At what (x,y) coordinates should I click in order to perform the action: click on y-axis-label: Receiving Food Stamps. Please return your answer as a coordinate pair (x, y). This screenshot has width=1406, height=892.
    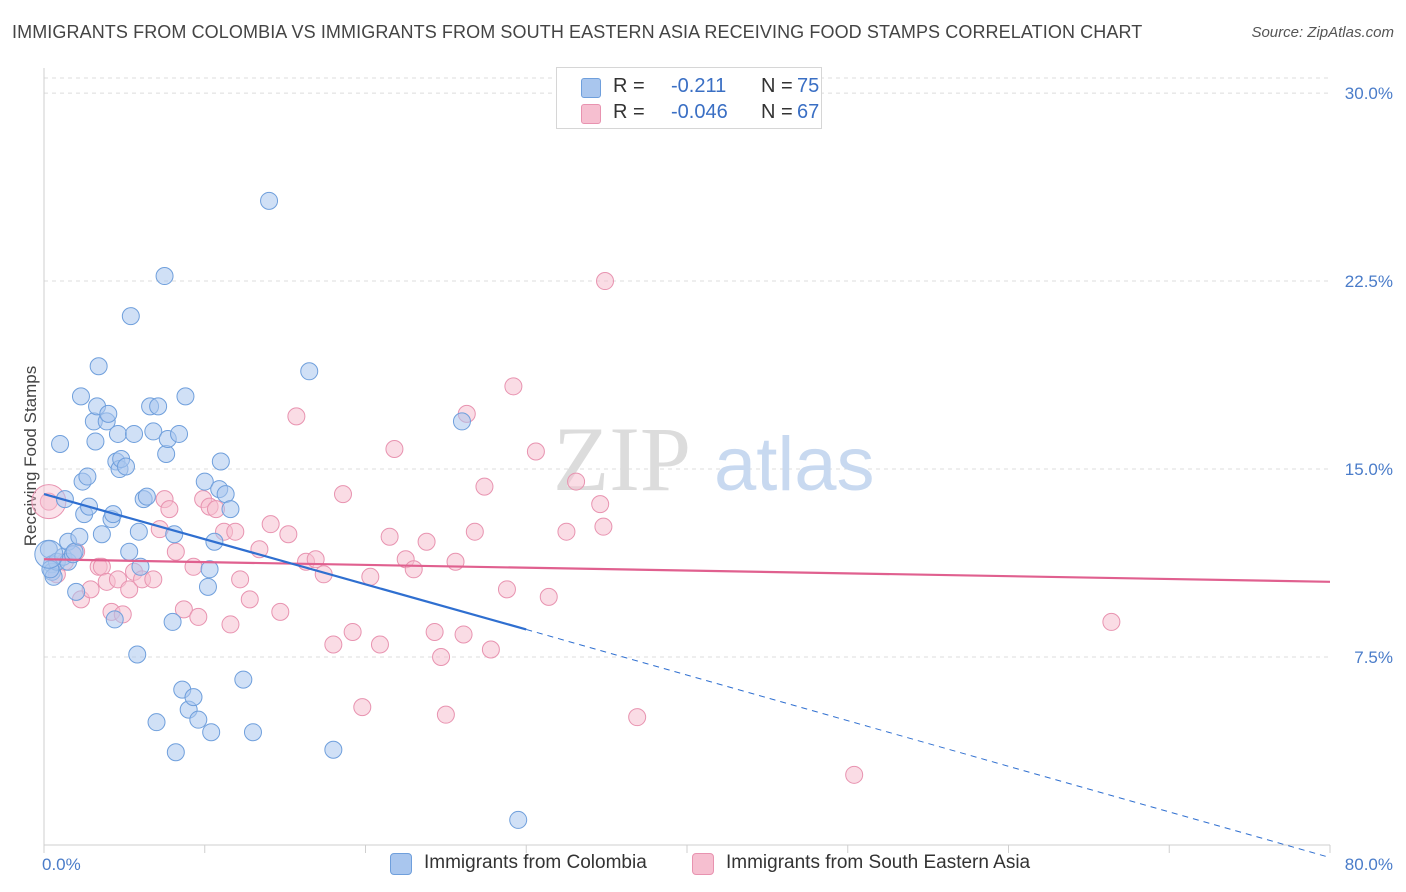
    Looking at the image, I should click on (30, 456).